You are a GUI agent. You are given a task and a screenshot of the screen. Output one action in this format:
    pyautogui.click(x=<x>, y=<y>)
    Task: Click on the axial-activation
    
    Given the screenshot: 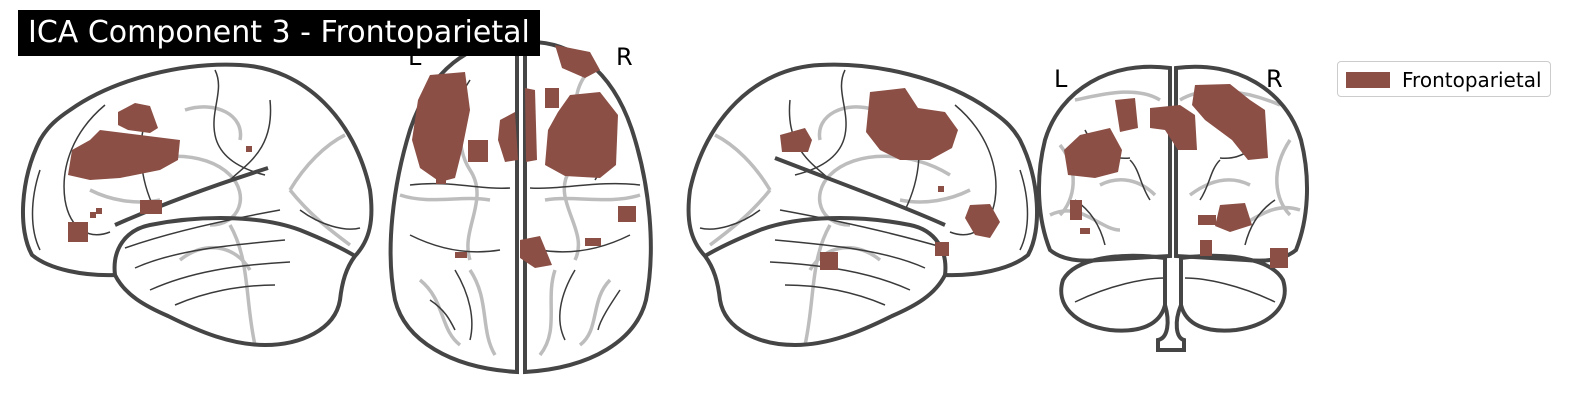 What is the action you would take?
    pyautogui.click(x=524, y=156)
    